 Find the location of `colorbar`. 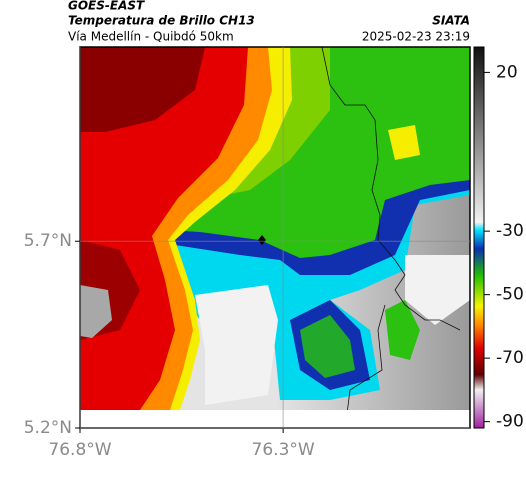

colorbar is located at coordinates (479, 237).